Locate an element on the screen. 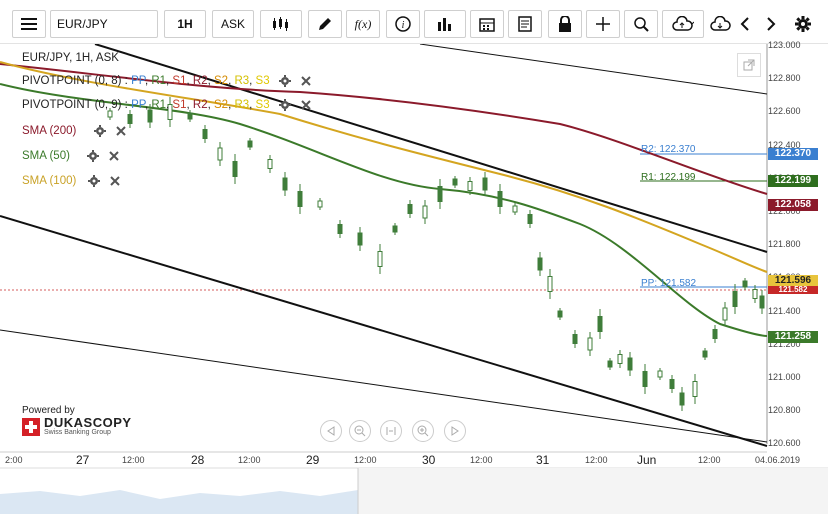  news-button is located at coordinates (525, 24).